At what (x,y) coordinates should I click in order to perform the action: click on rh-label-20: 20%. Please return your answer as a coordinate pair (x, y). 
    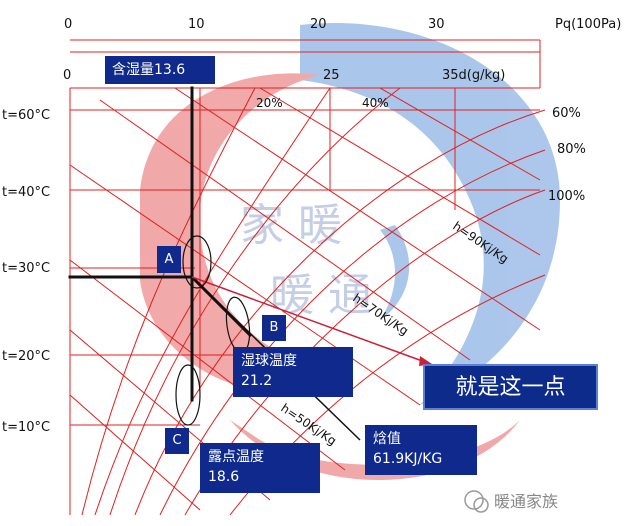
    Looking at the image, I should click on (269, 103).